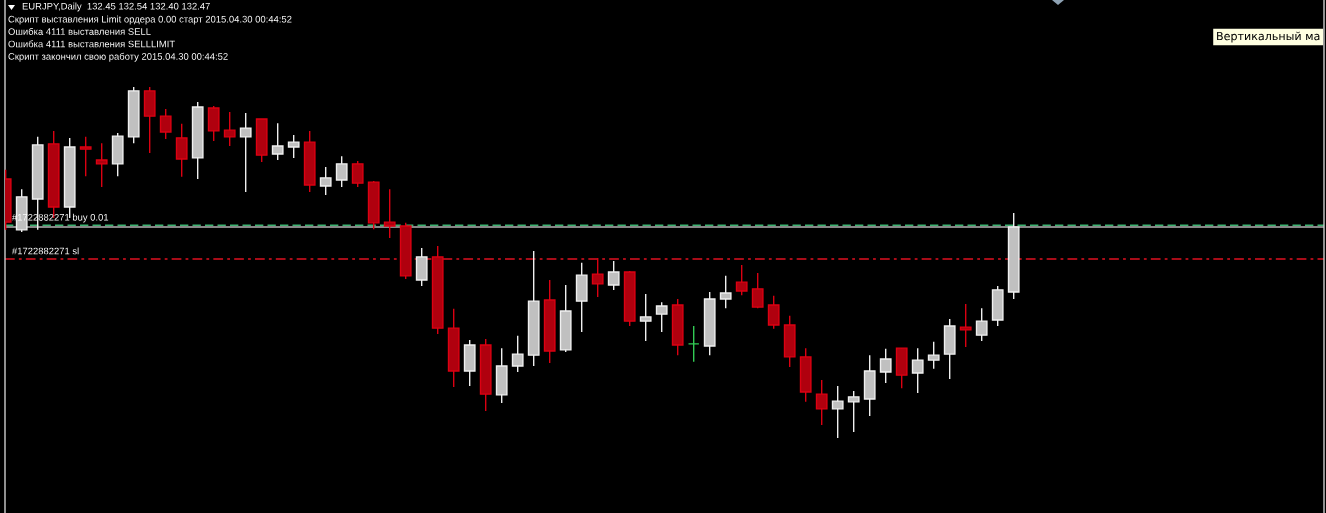 This screenshot has width=1326, height=513. I want to click on ref-line-label: #1722882271 sl, so click(45, 251).